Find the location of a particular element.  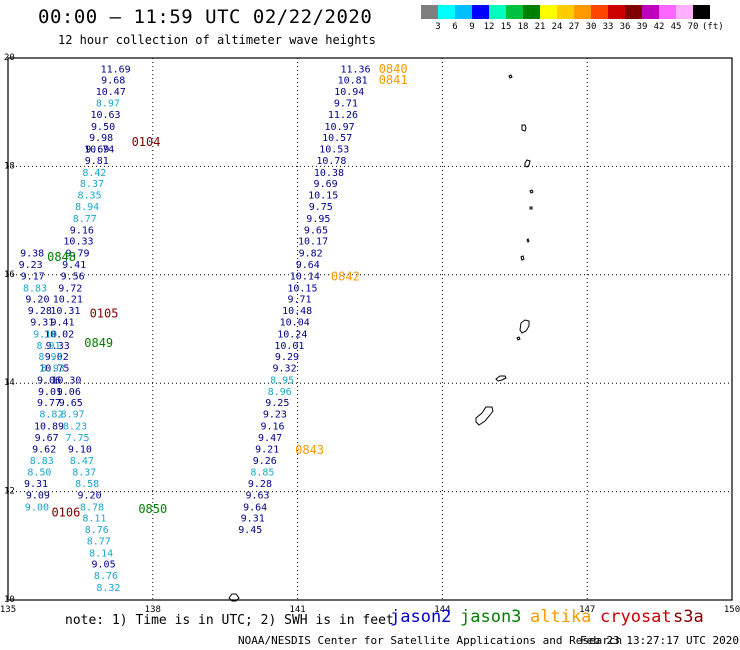

lon-tick-label: 141 is located at coordinates (297, 610).